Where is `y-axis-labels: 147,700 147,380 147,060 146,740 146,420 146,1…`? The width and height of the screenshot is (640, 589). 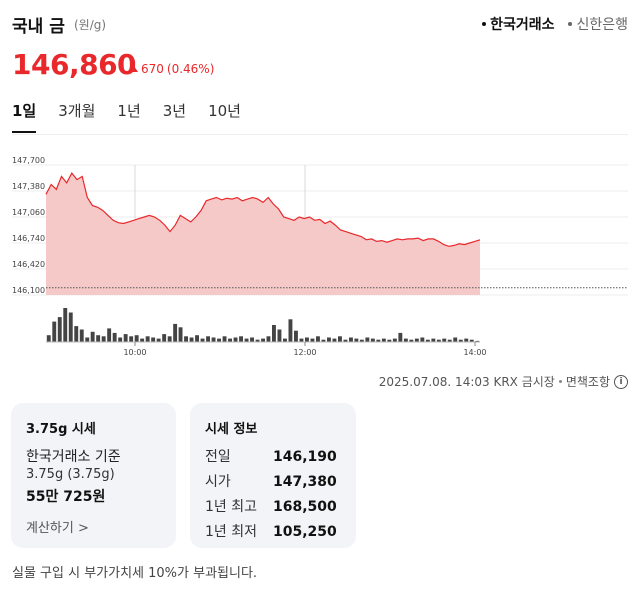
y-axis-labels: 147,700 147,380 147,060 146,740 146,420 146,1… is located at coordinates (28, 225).